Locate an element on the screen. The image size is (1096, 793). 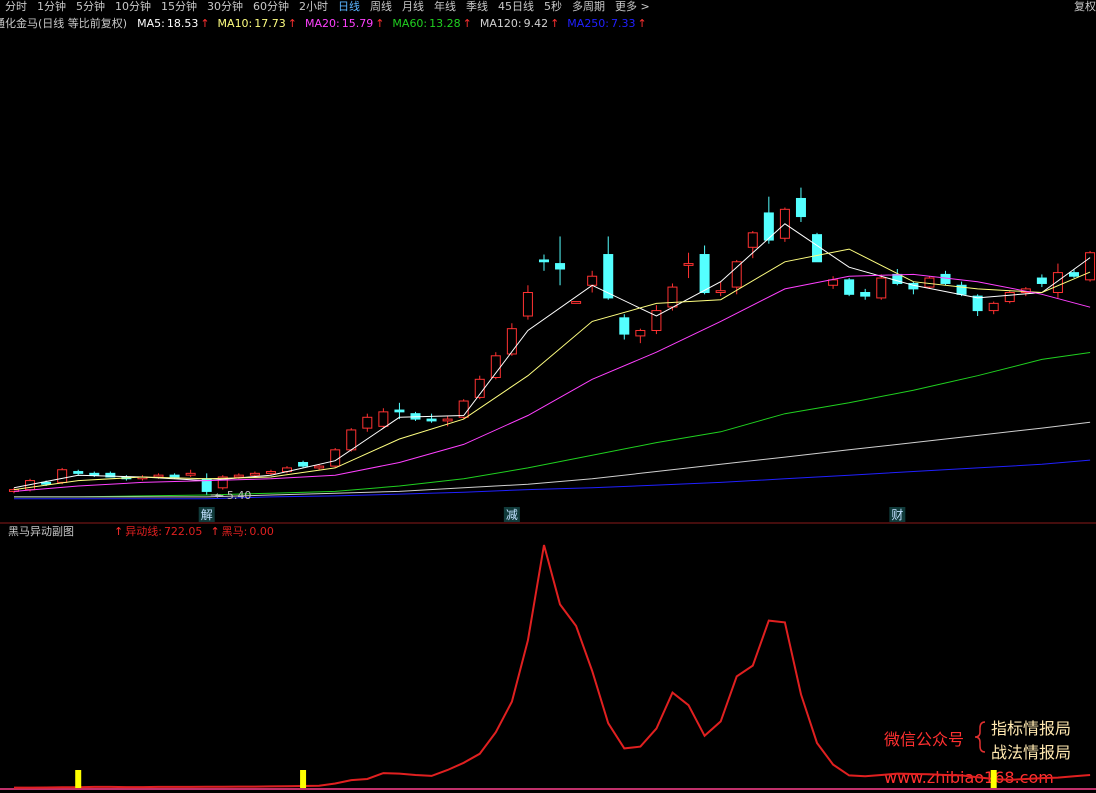
sub-legend: 黑马异动副图 ↑ 异动线: 722.05 ↑ 黑马: 0.00 is located at coordinates (145, 532).